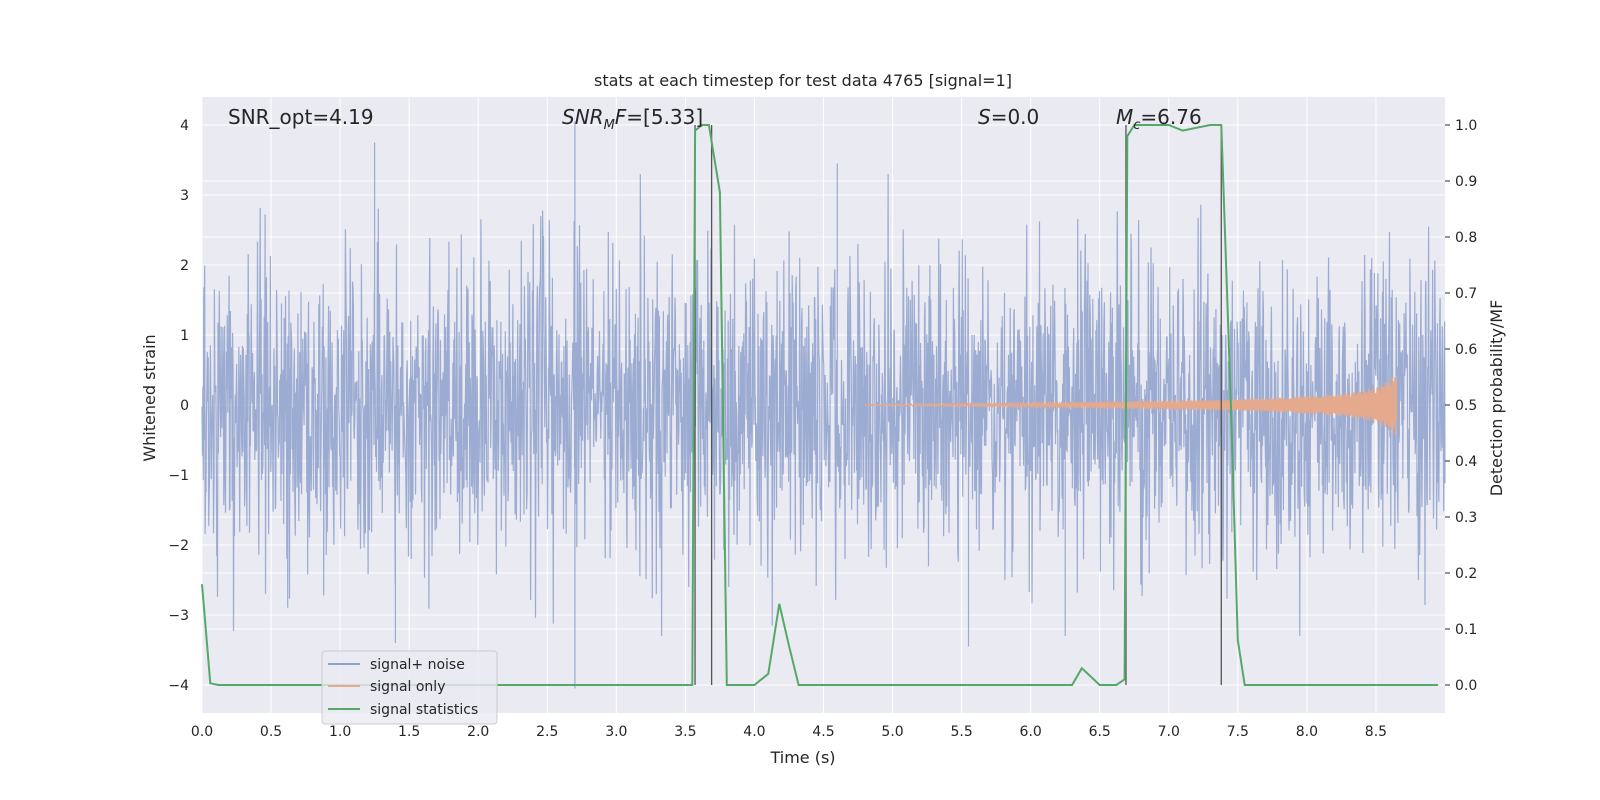  I want to click on x-tick-label: 2.0, so click(478, 732).